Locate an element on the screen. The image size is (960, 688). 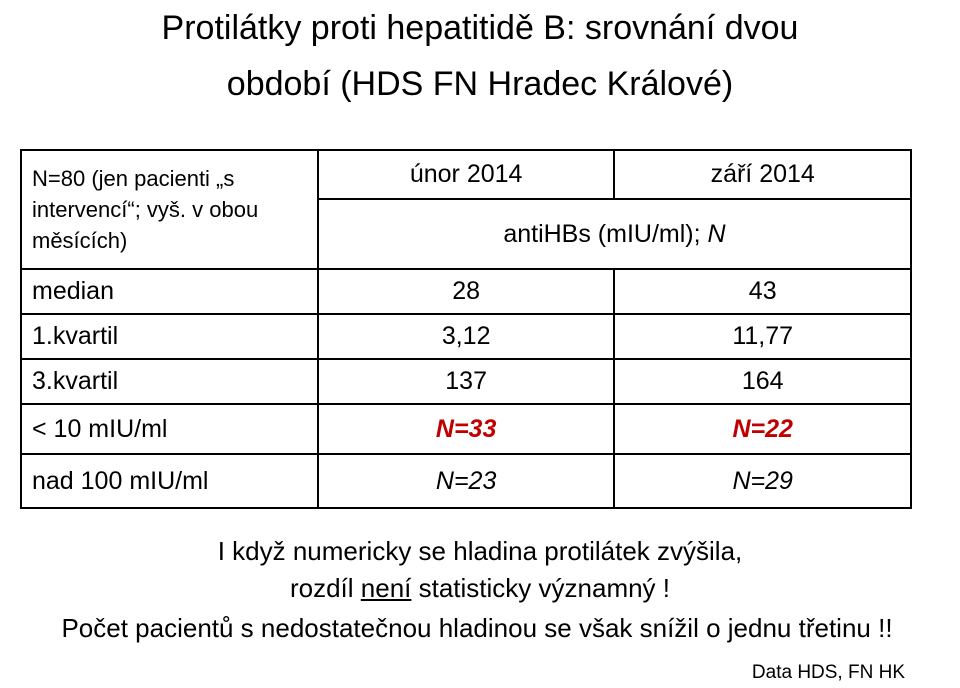
data-source: Data HDS, FN HK is located at coordinates (828, 672).